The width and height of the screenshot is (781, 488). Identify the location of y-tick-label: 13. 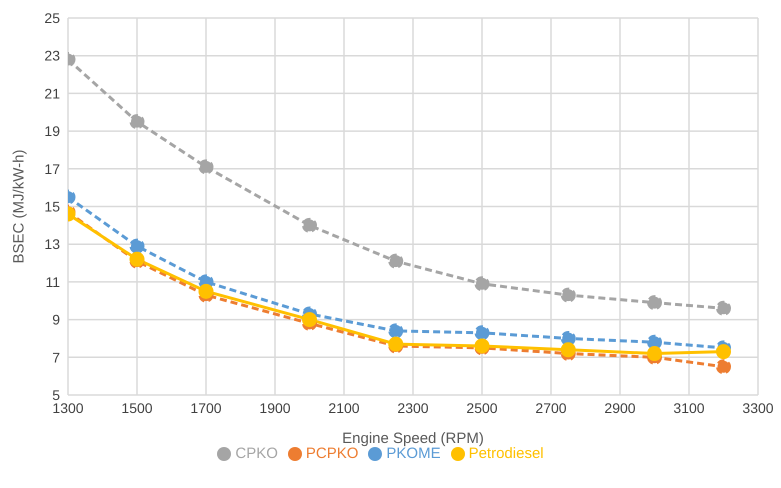
(52, 244).